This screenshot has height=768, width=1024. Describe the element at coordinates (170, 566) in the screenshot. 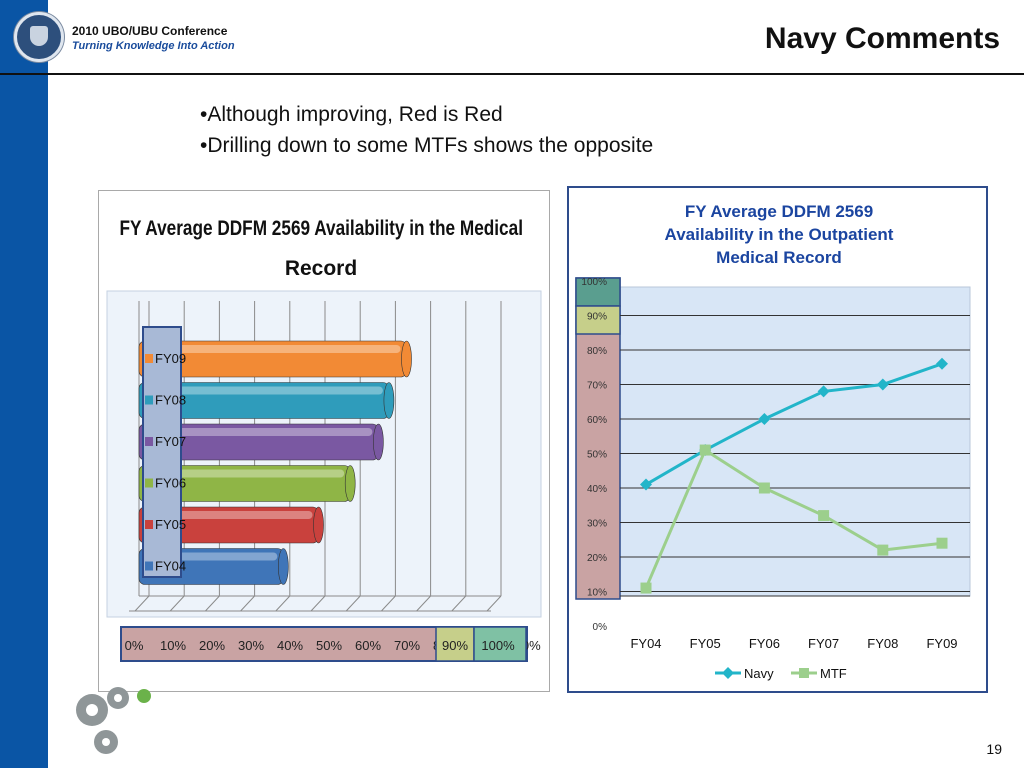

I see `bar-category-label: FY04` at that location.